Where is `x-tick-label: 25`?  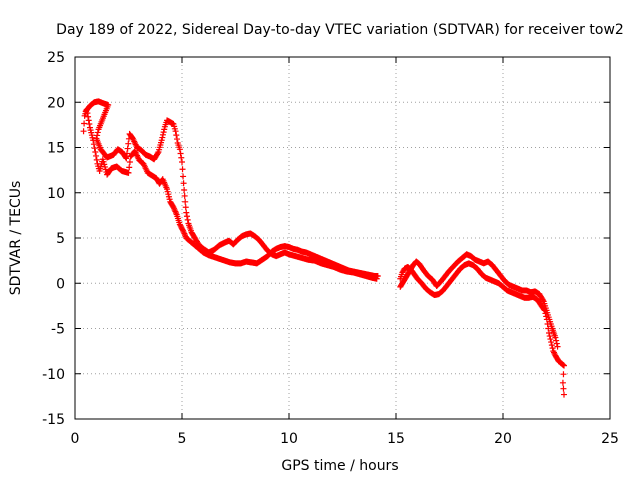 x-tick-label: 25 is located at coordinates (610, 439).